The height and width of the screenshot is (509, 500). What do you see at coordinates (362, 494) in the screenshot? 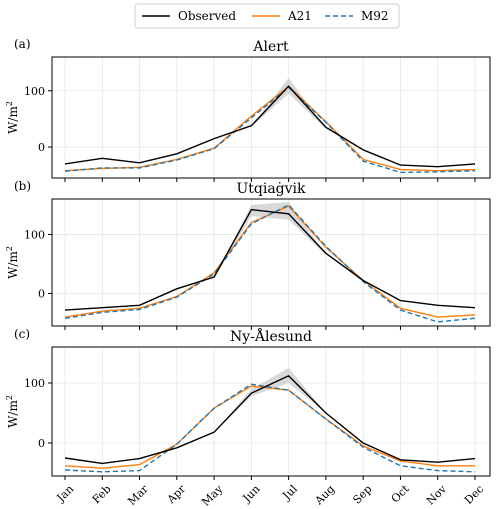
I see `x-tick-label: Sep` at bounding box center [362, 494].